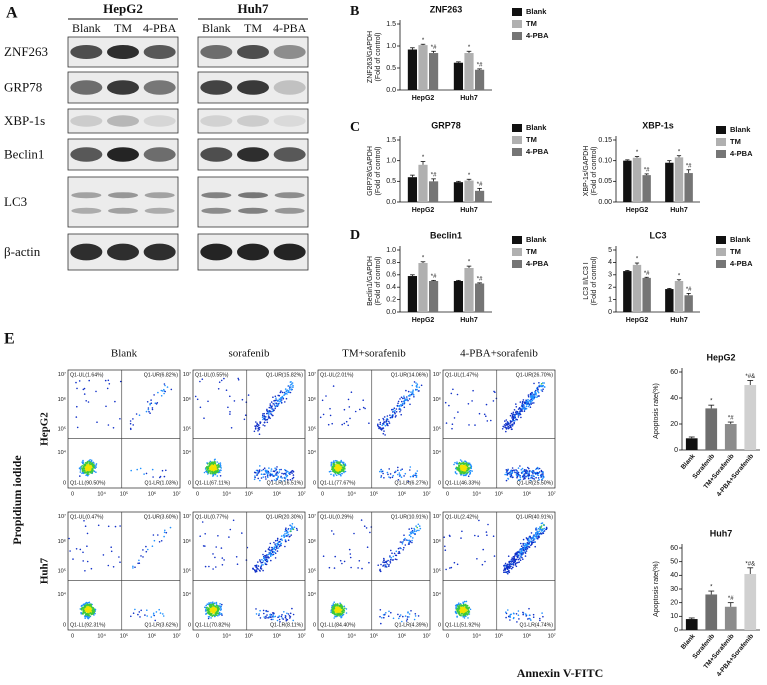 This screenshot has height=685, width=767. What do you see at coordinates (249, 354) in the screenshot?
I see `column-title: sorafenib` at bounding box center [249, 354].